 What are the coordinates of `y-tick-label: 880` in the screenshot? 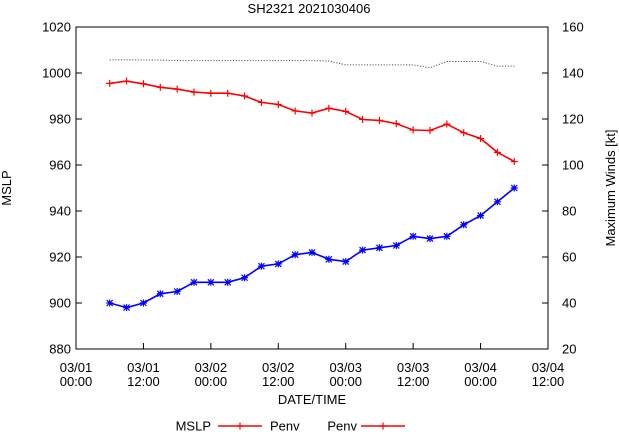 It's located at (60, 349).